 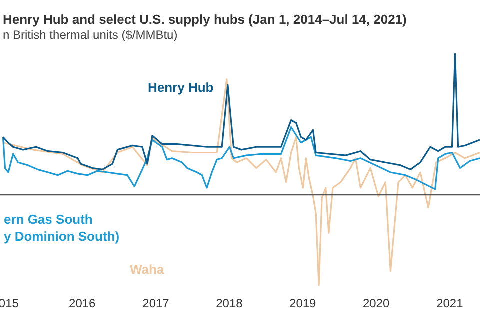 I want to click on x-tick-label: 2018, so click(x=230, y=303).